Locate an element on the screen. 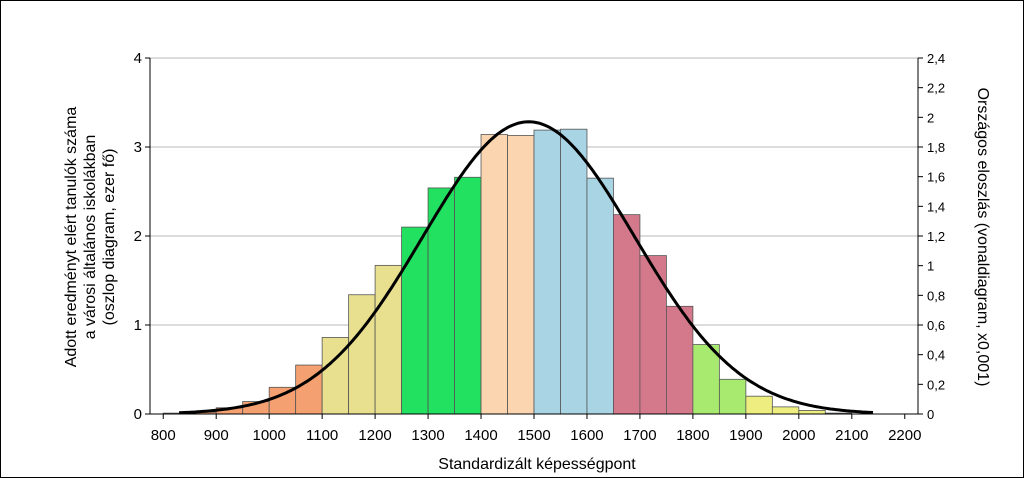  left-axis-title-line-3: (oszlop diagram, ezer fő) is located at coordinates (109, 237).